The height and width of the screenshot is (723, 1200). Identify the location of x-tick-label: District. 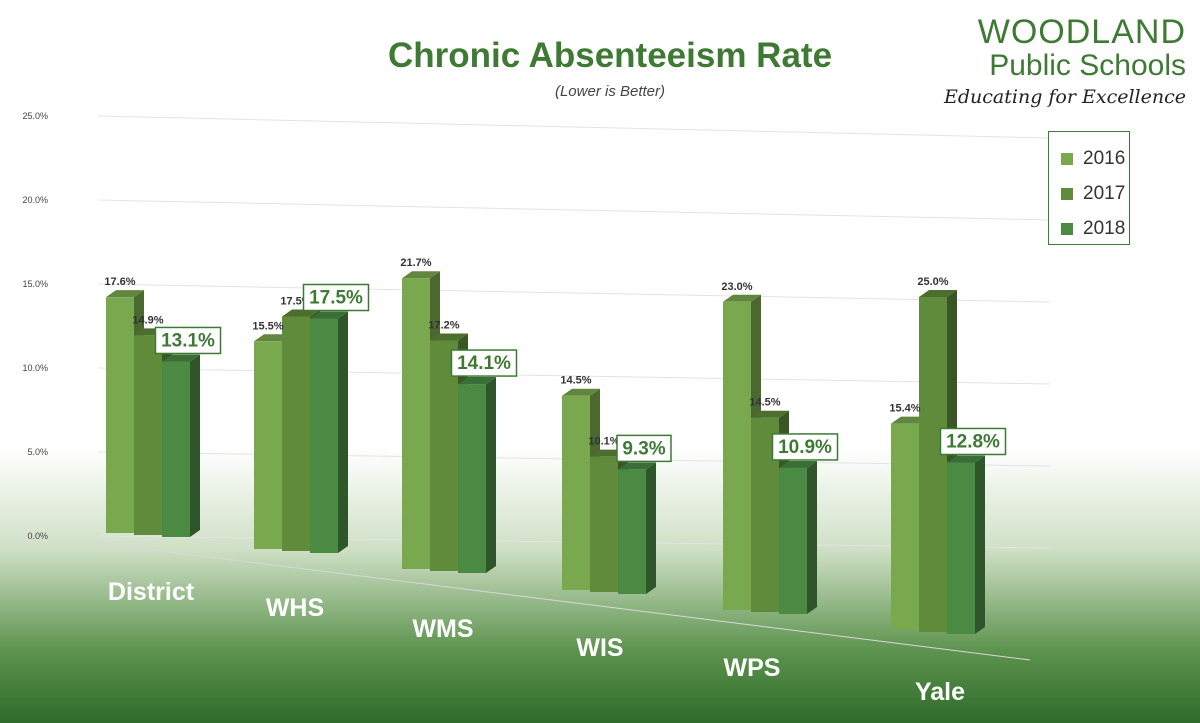
(151, 592).